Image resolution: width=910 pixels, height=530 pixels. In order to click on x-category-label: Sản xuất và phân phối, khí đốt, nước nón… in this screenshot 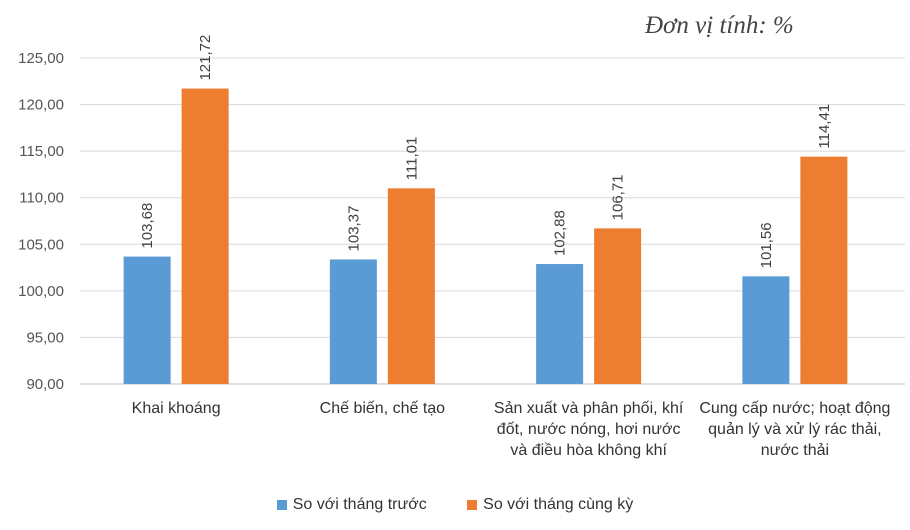, I will do `click(588, 429)`.